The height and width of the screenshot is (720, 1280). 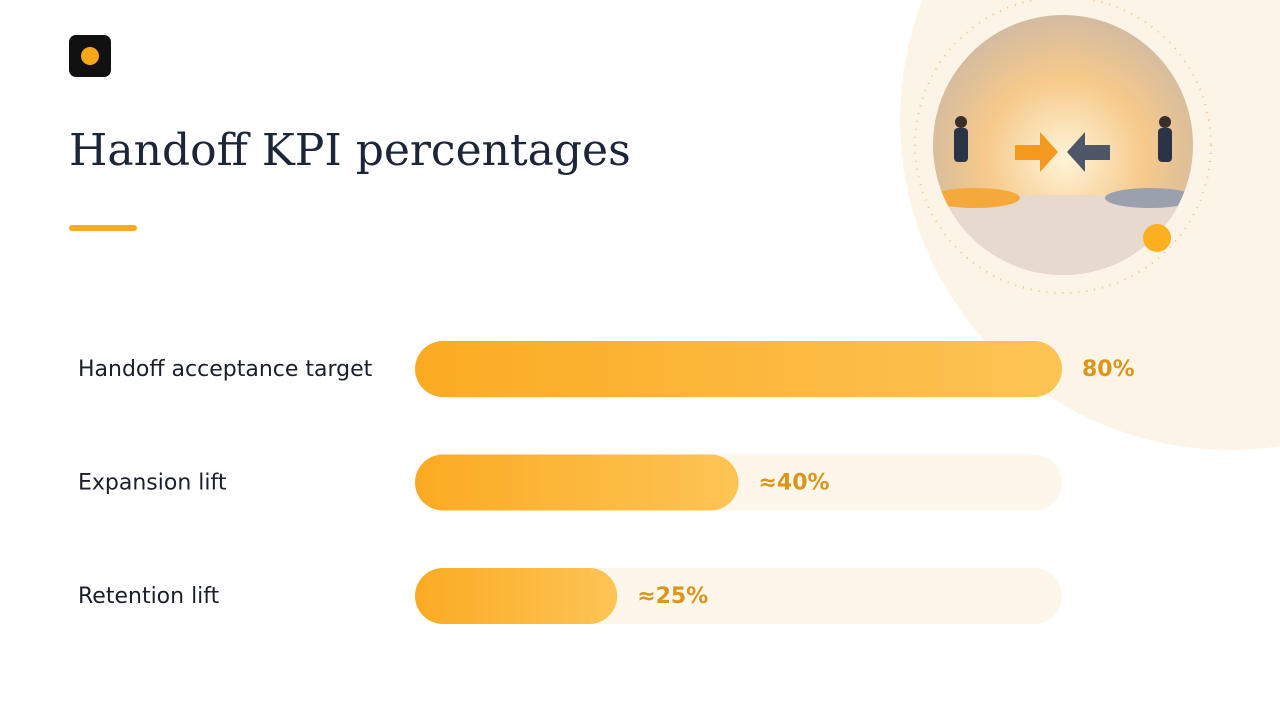 I want to click on category-label: Retention lift, so click(x=149, y=596).